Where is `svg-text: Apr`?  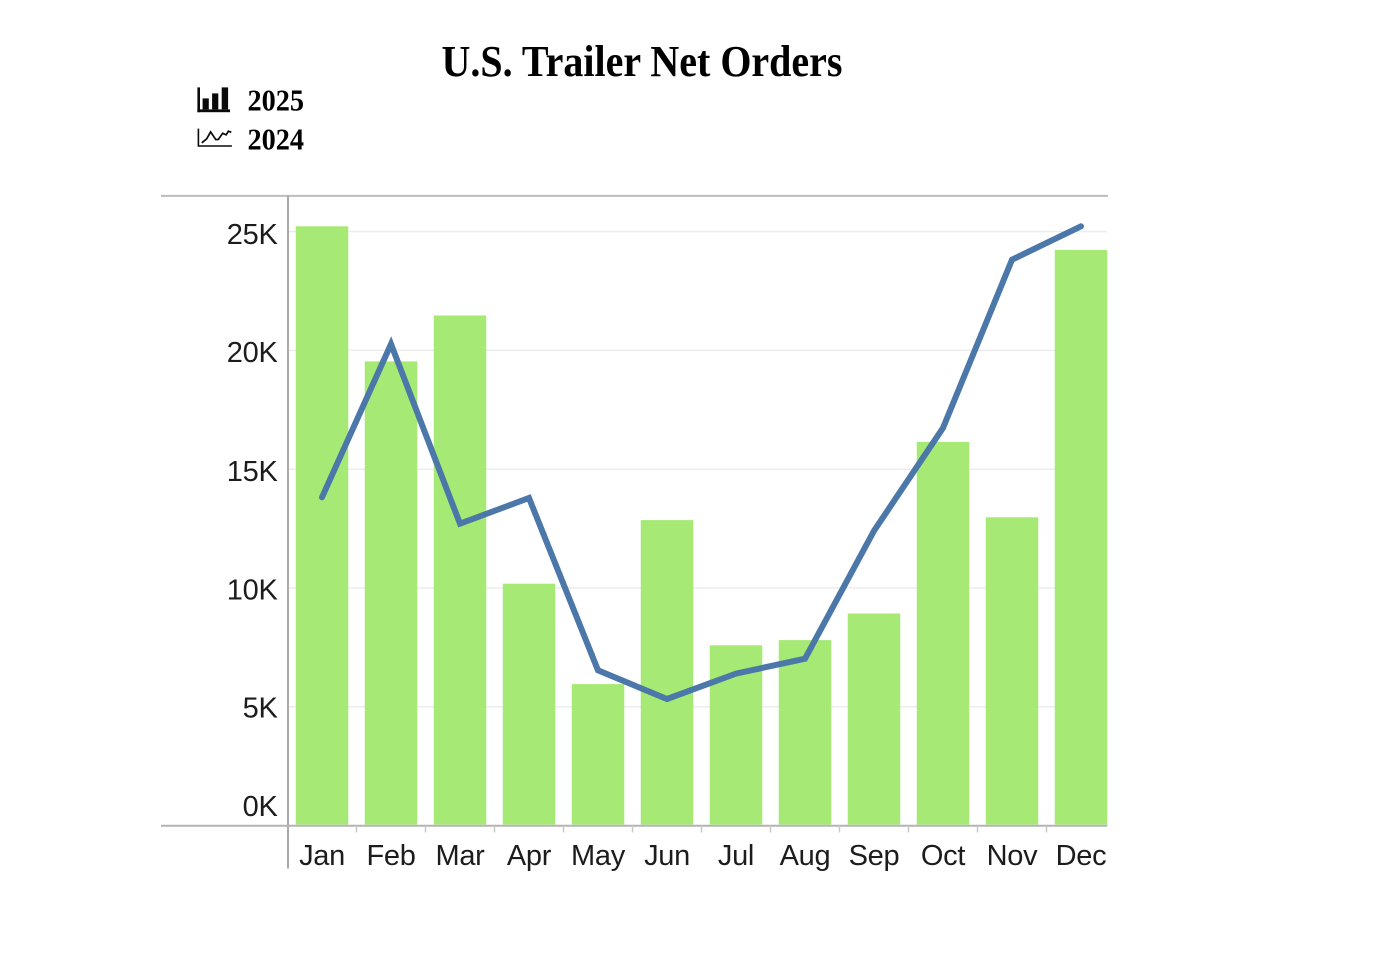
svg-text: Apr is located at coordinates (529, 856).